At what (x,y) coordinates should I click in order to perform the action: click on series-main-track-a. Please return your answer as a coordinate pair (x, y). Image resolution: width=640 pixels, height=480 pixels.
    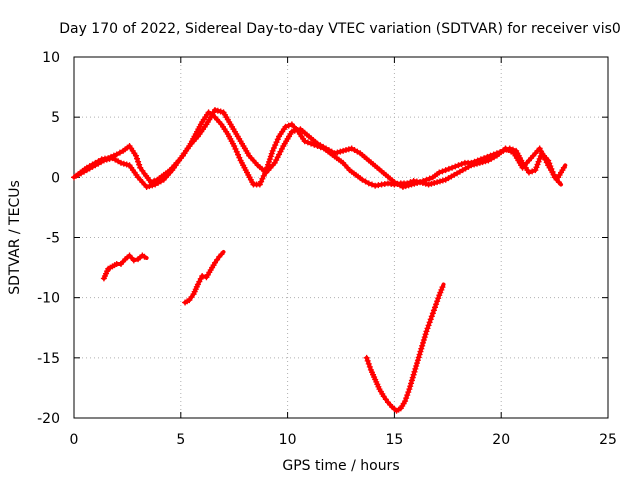
    Looking at the image, I should click on (317, 149).